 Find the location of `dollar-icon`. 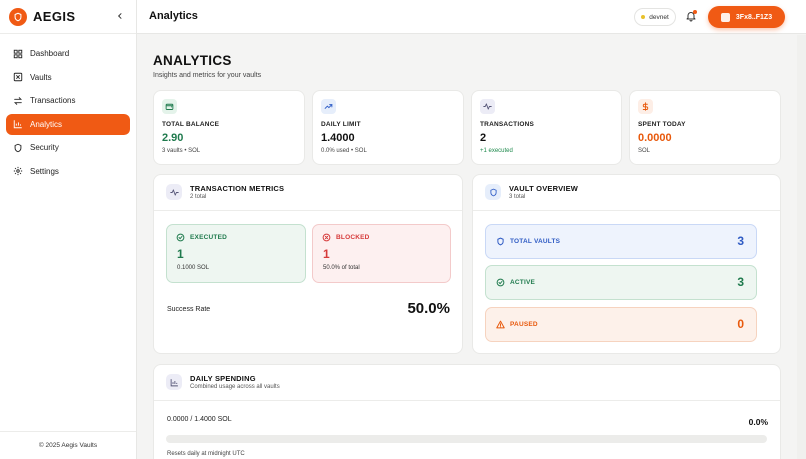

dollar-icon is located at coordinates (645, 106).